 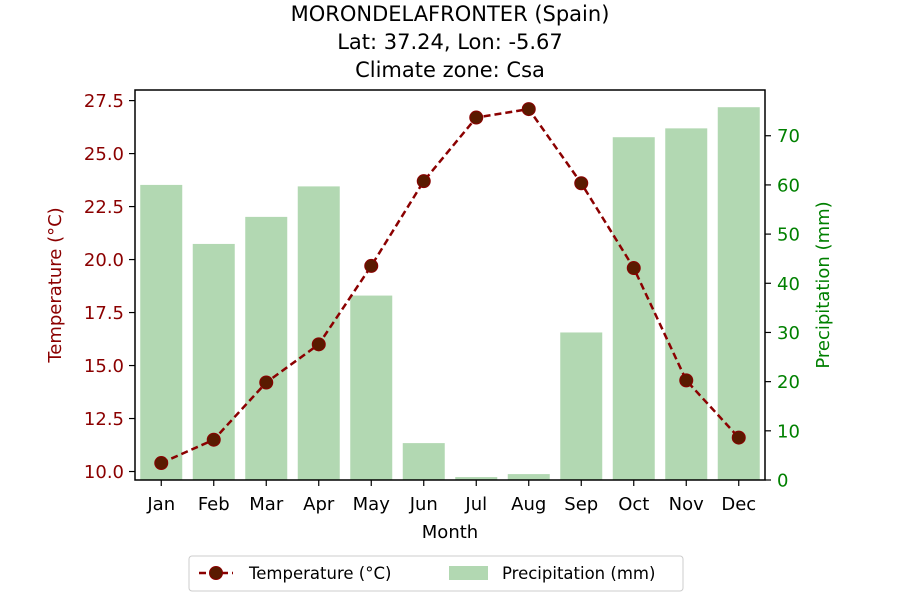 I want to click on precipitation-bar-sep, so click(x=581, y=406).